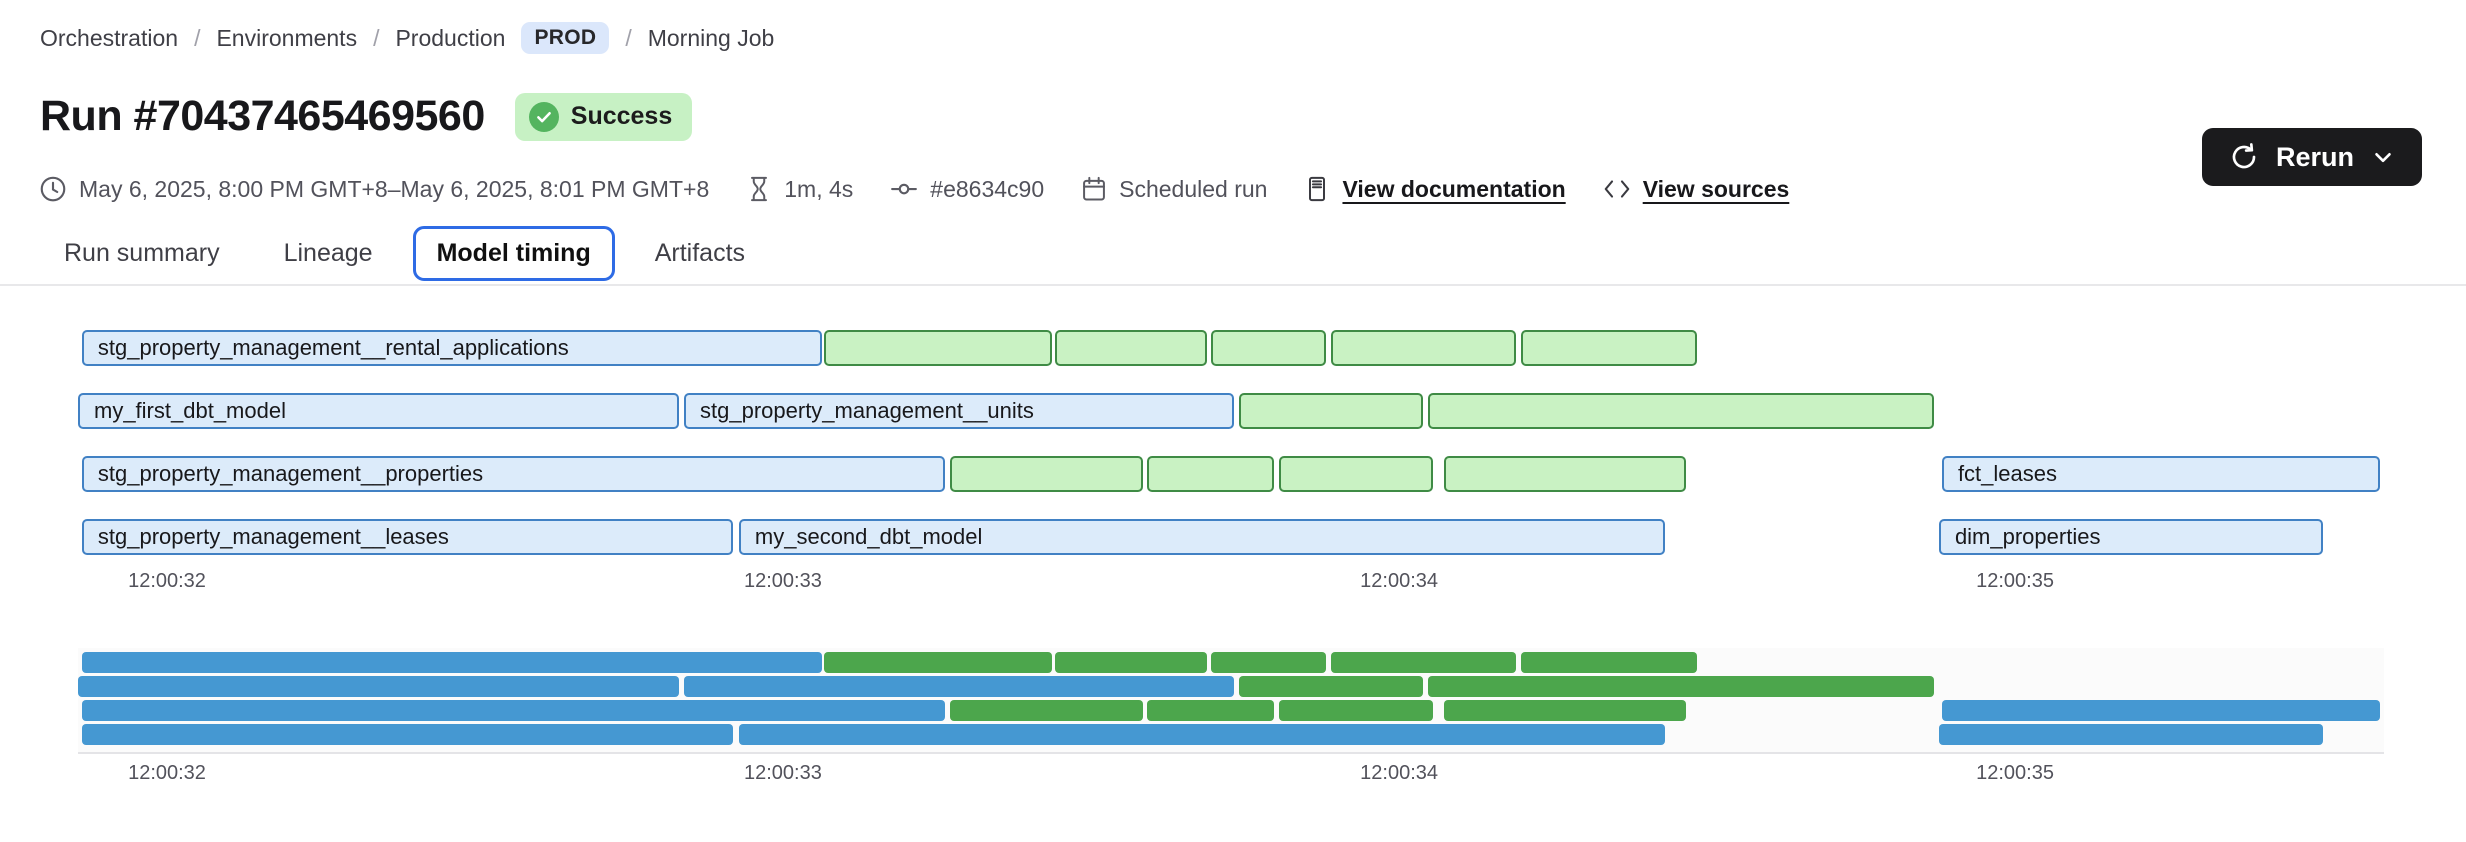 The image size is (2466, 842). I want to click on clock-icon, so click(53, 189).